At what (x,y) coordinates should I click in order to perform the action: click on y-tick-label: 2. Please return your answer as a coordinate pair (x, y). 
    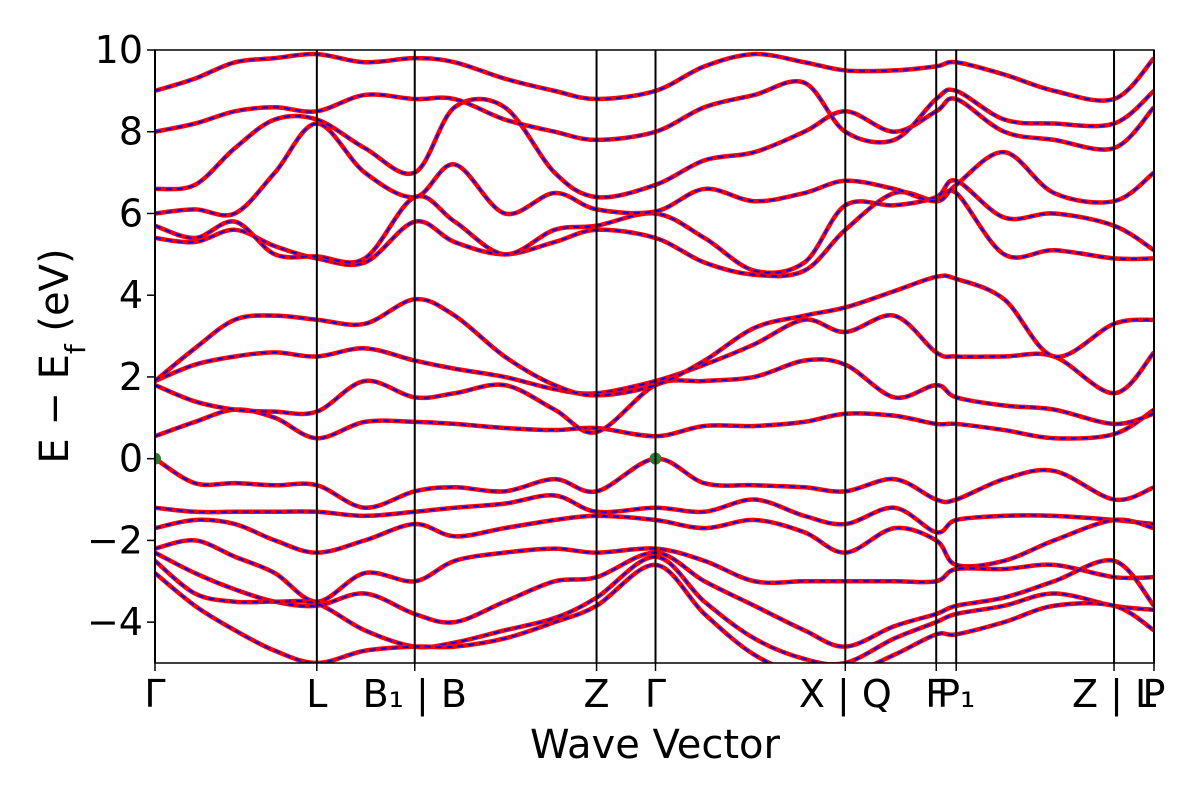
    Looking at the image, I should click on (131, 377).